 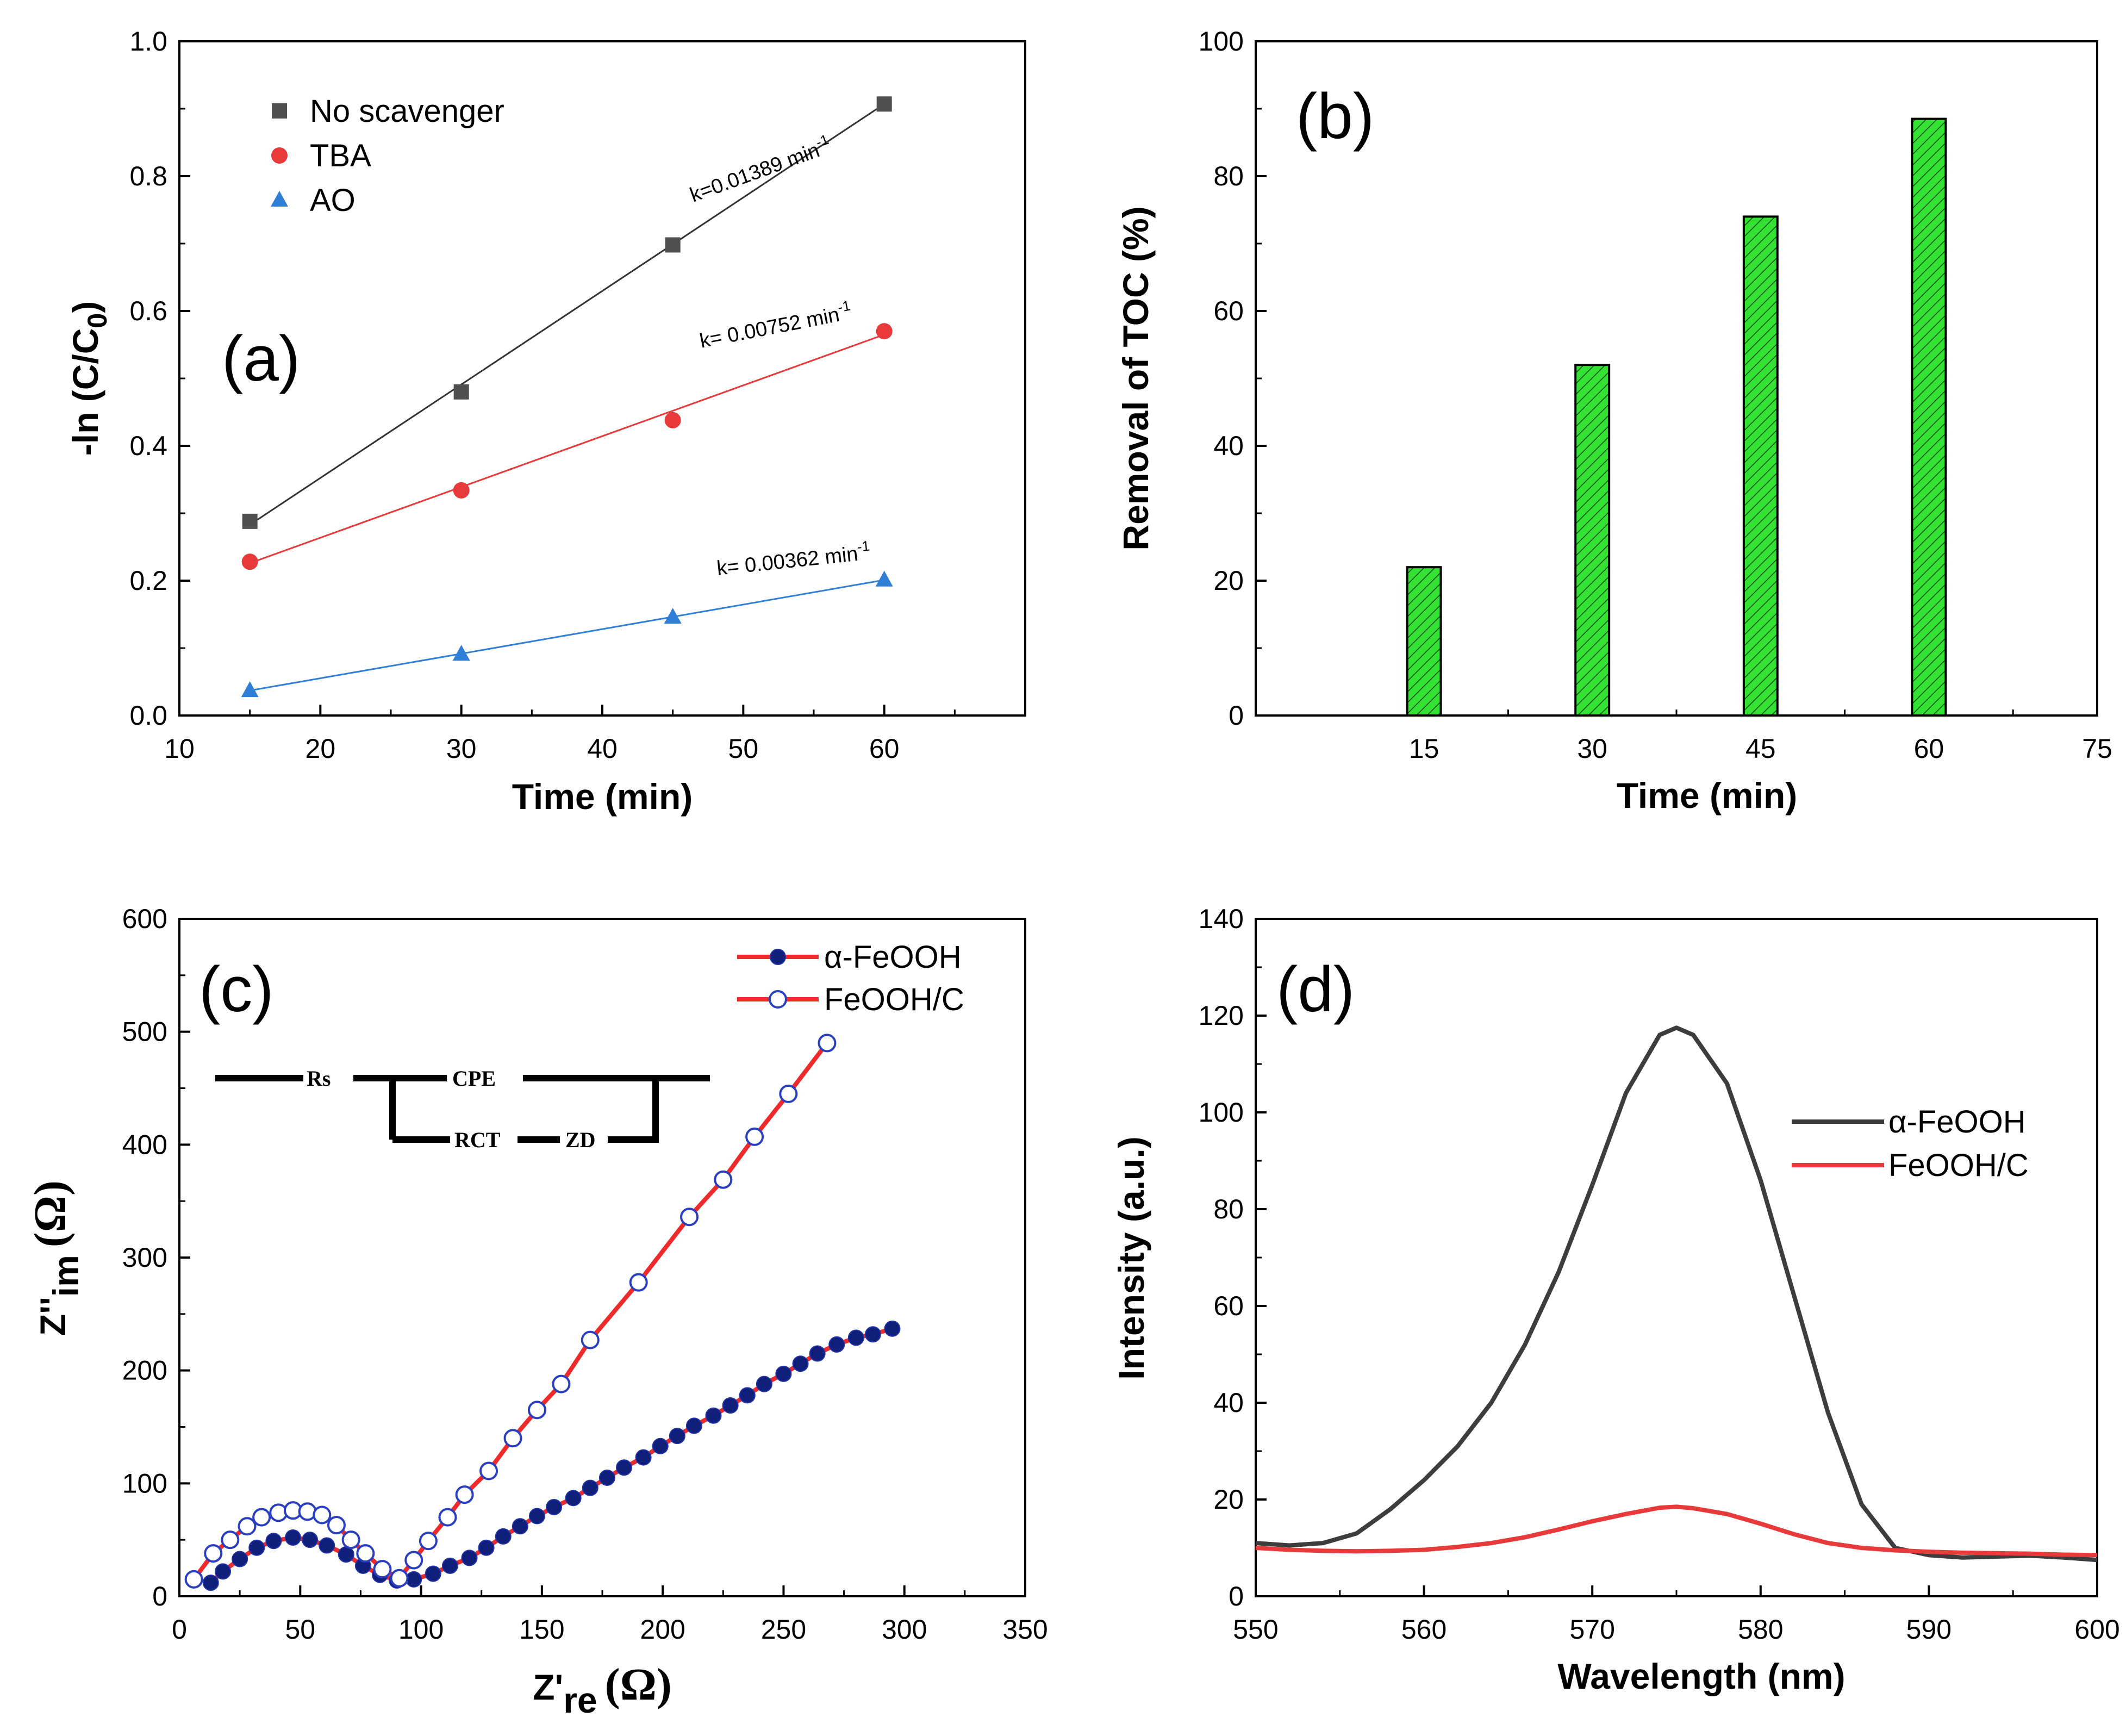 I want to click on panel-c-ylabel: Z''im(Ω), so click(x=56, y=1258).